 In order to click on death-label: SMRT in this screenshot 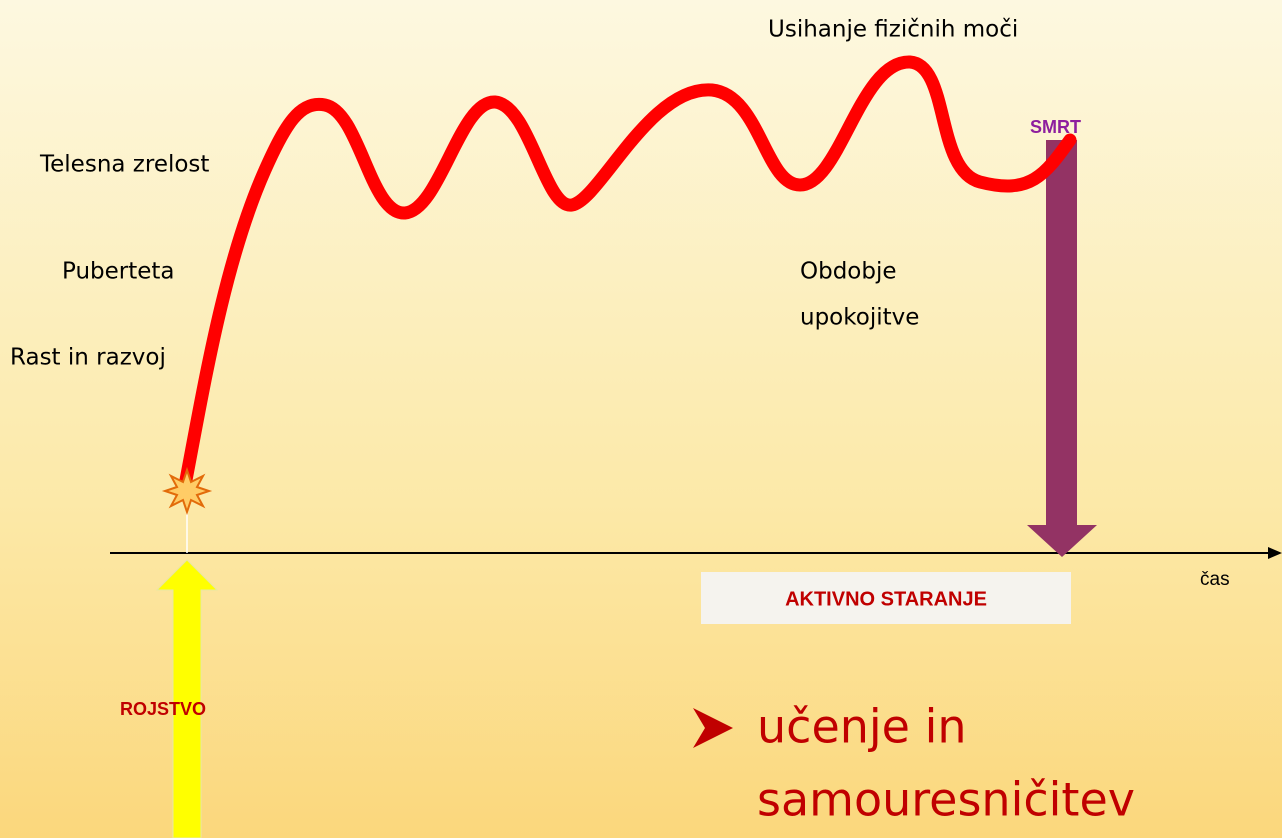, I will do `click(1055, 127)`.